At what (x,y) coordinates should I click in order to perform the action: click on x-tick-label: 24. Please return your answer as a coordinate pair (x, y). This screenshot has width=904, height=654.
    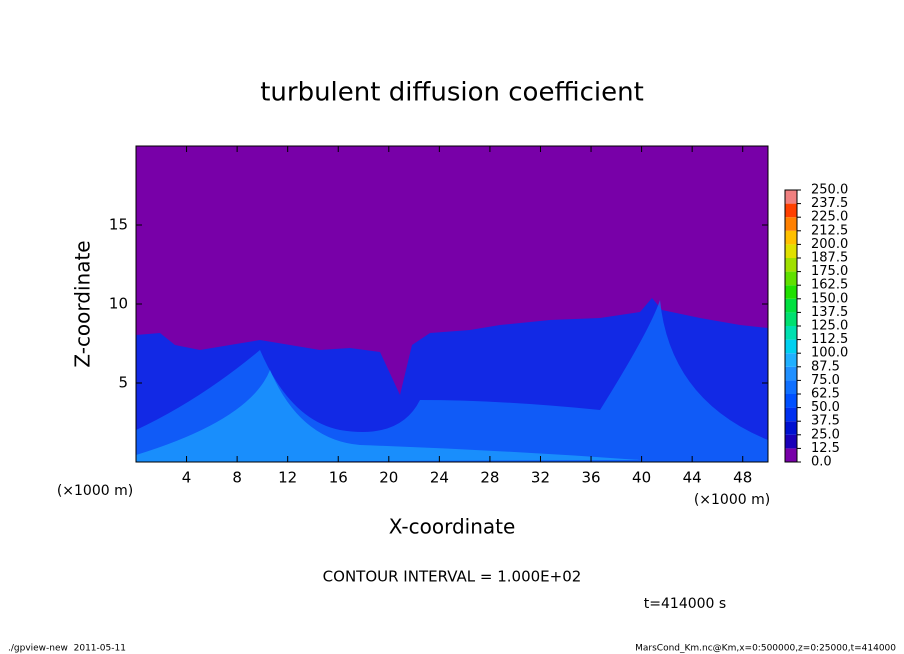
    Looking at the image, I should click on (439, 478).